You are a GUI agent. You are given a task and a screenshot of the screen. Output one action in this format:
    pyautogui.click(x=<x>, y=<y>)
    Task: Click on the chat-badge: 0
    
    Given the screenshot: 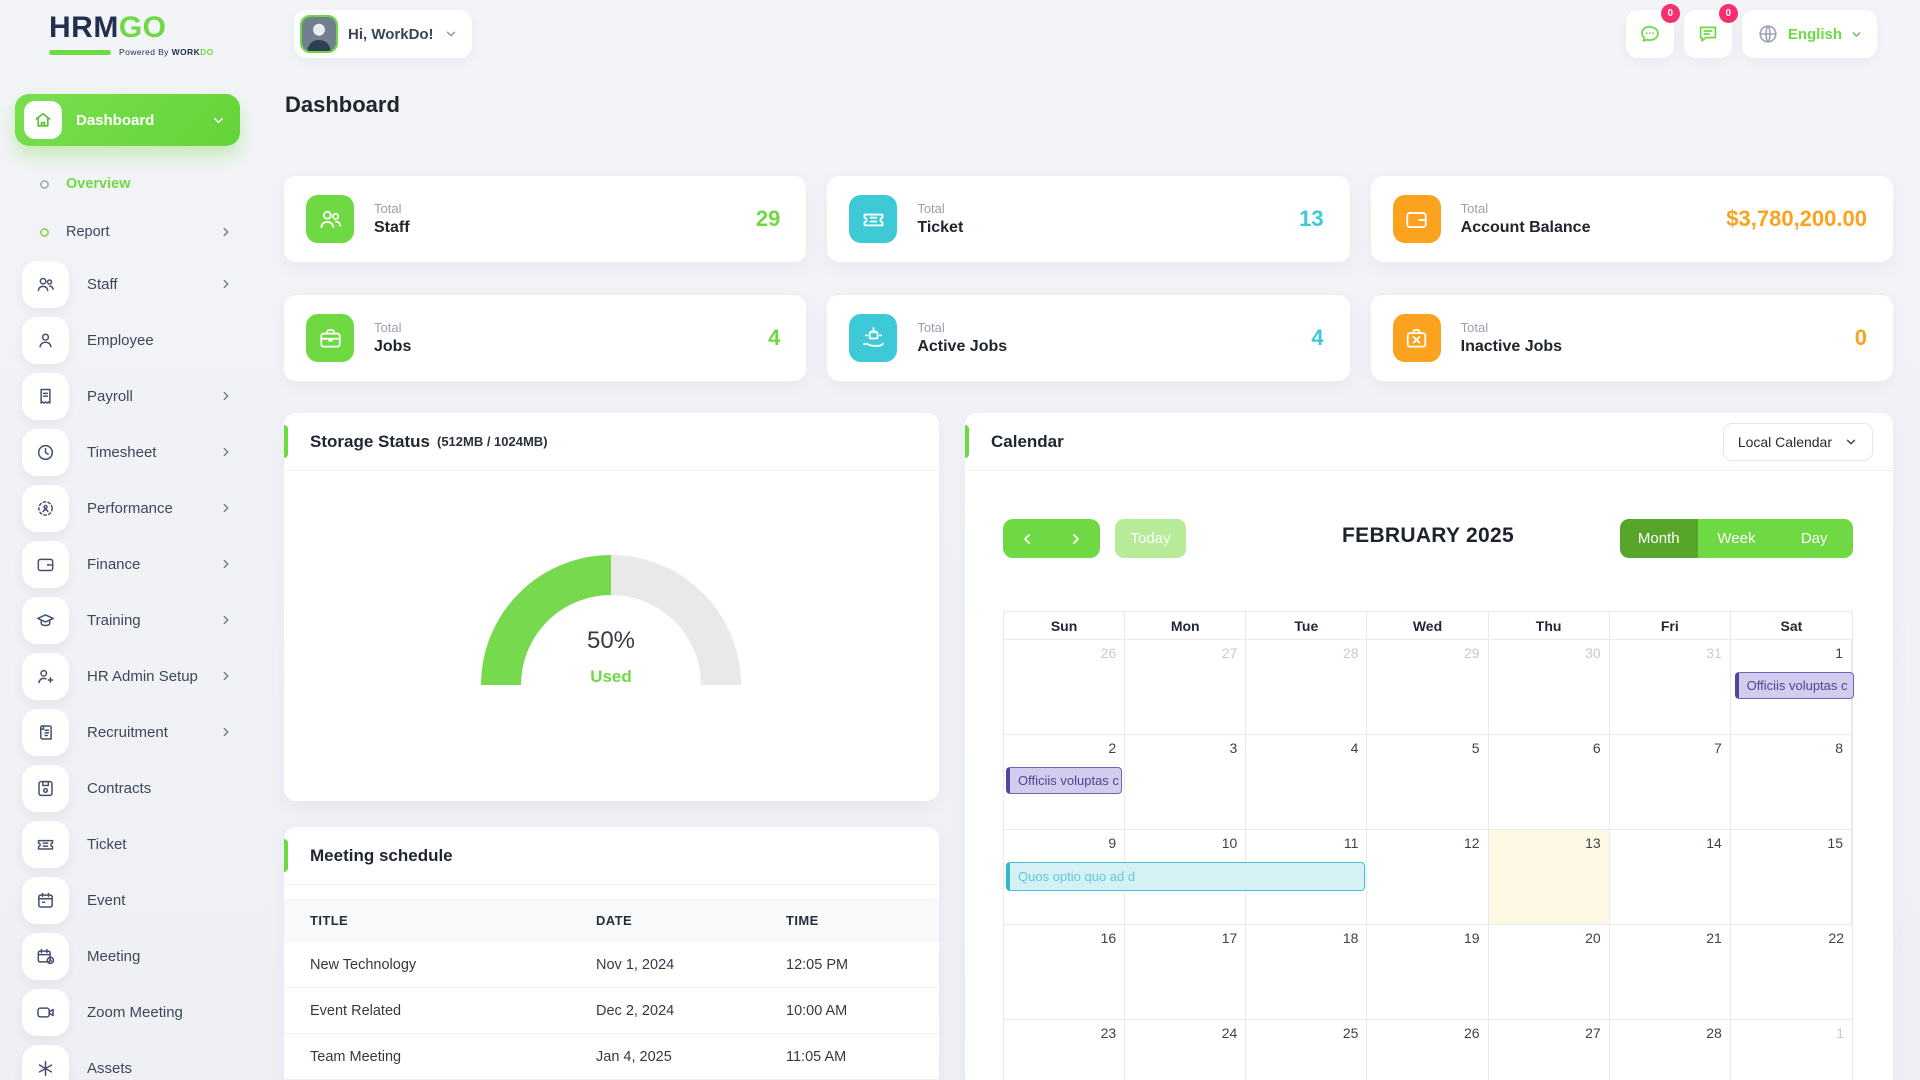 What is the action you would take?
    pyautogui.click(x=1670, y=13)
    